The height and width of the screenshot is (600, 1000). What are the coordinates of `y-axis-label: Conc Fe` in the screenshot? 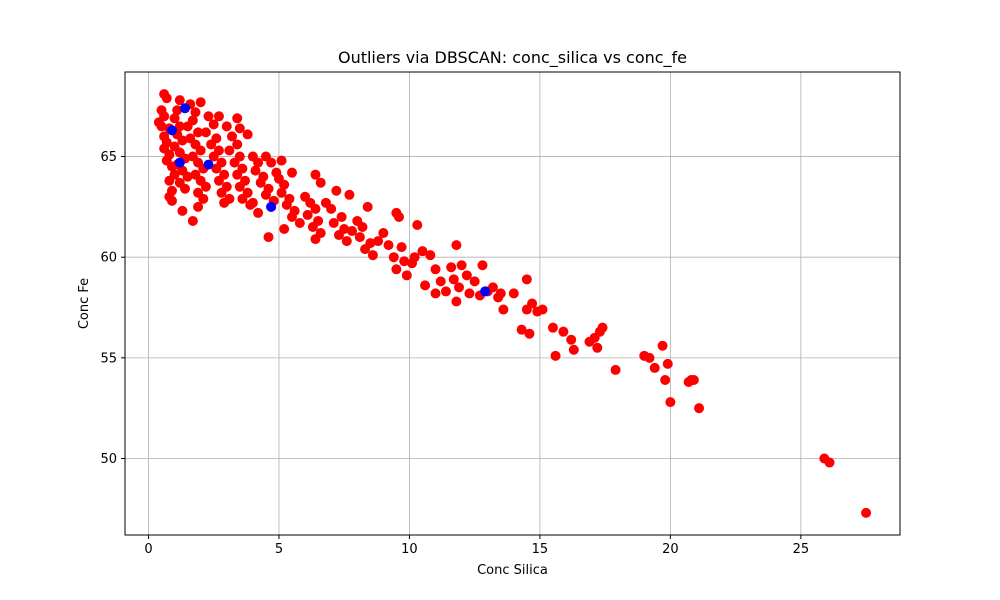 It's located at (84, 303).